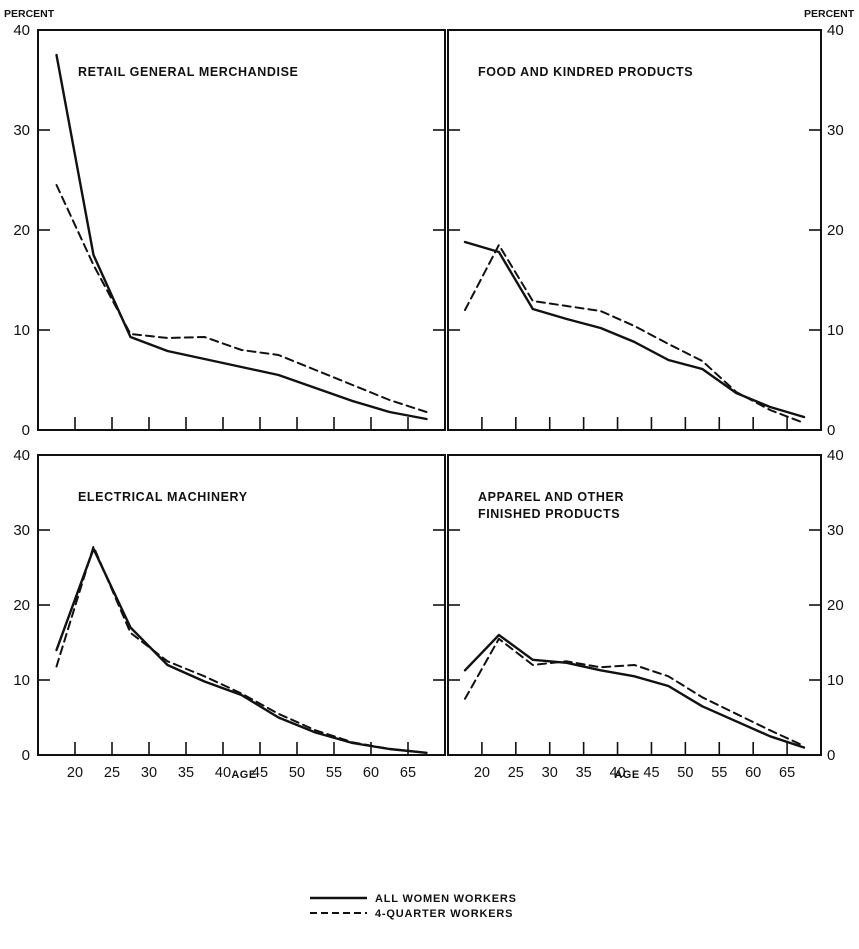 This screenshot has width=859, height=949. Describe the element at coordinates (243, 775) in the screenshot. I see `x-axis-title-left: AGE` at that location.